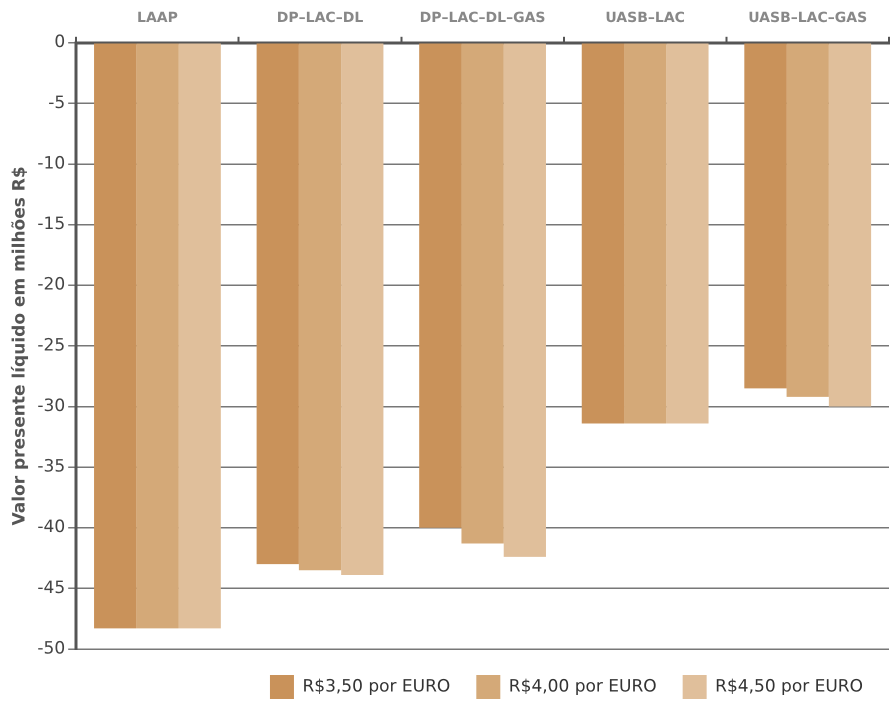  Describe the element at coordinates (51, 588) in the screenshot. I see `y-tick-label: -45` at that location.